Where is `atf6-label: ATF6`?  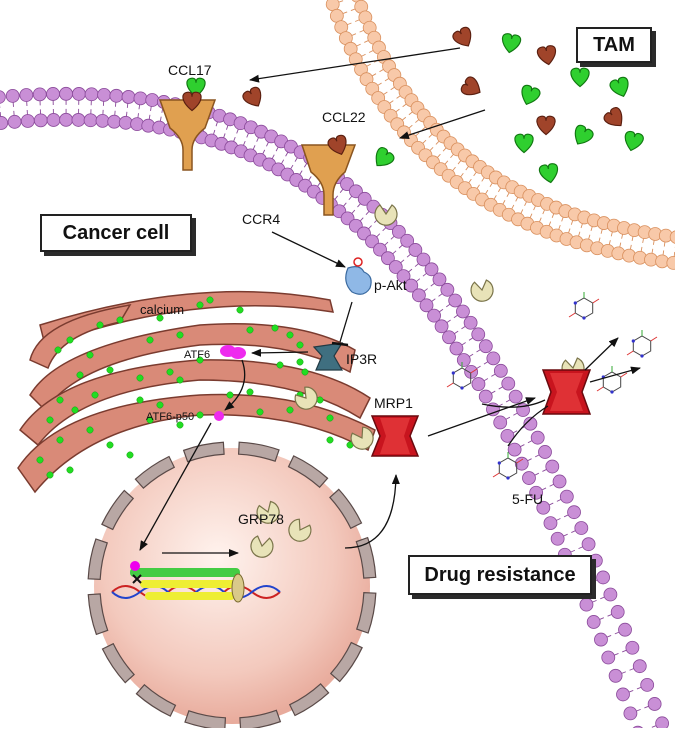
atf6-label: ATF6 is located at coordinates (197, 355).